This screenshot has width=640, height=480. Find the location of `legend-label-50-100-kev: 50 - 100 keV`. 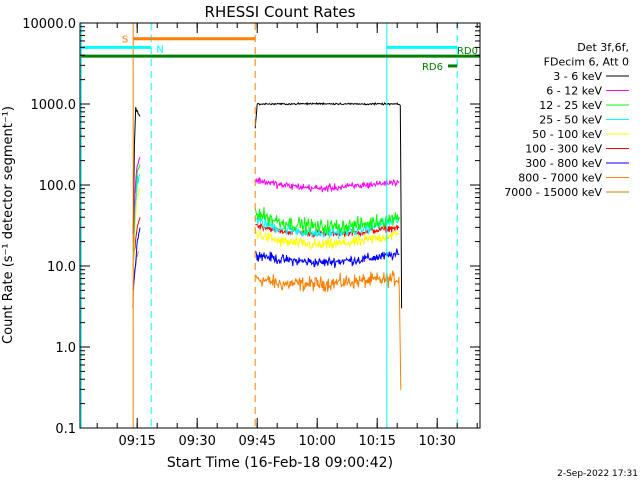

legend-label-50-100-kev: 50 - 100 keV is located at coordinates (567, 134).